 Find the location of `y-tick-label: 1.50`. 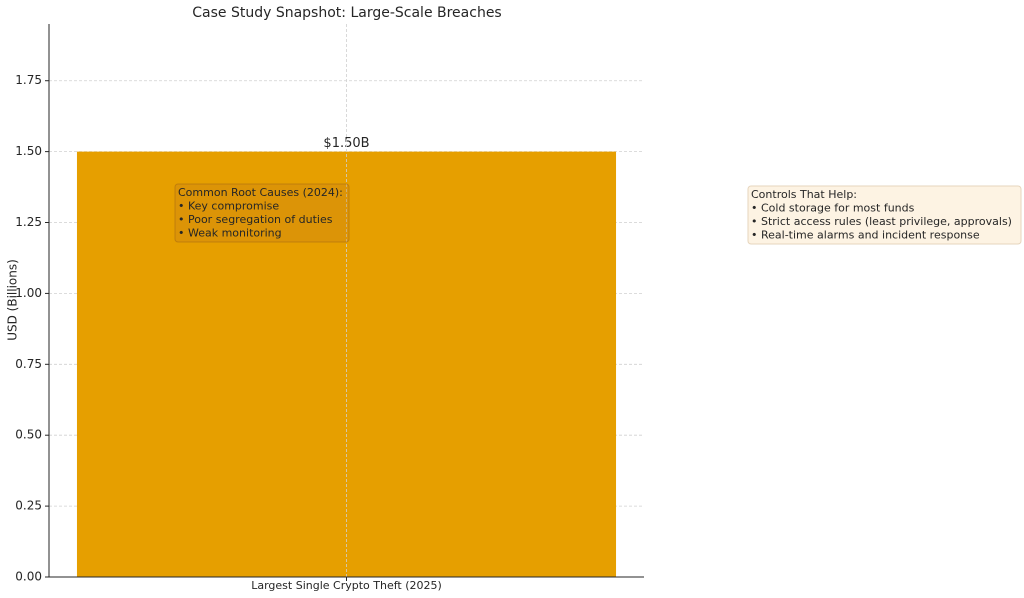

y-tick-label: 1.50 is located at coordinates (28, 151).